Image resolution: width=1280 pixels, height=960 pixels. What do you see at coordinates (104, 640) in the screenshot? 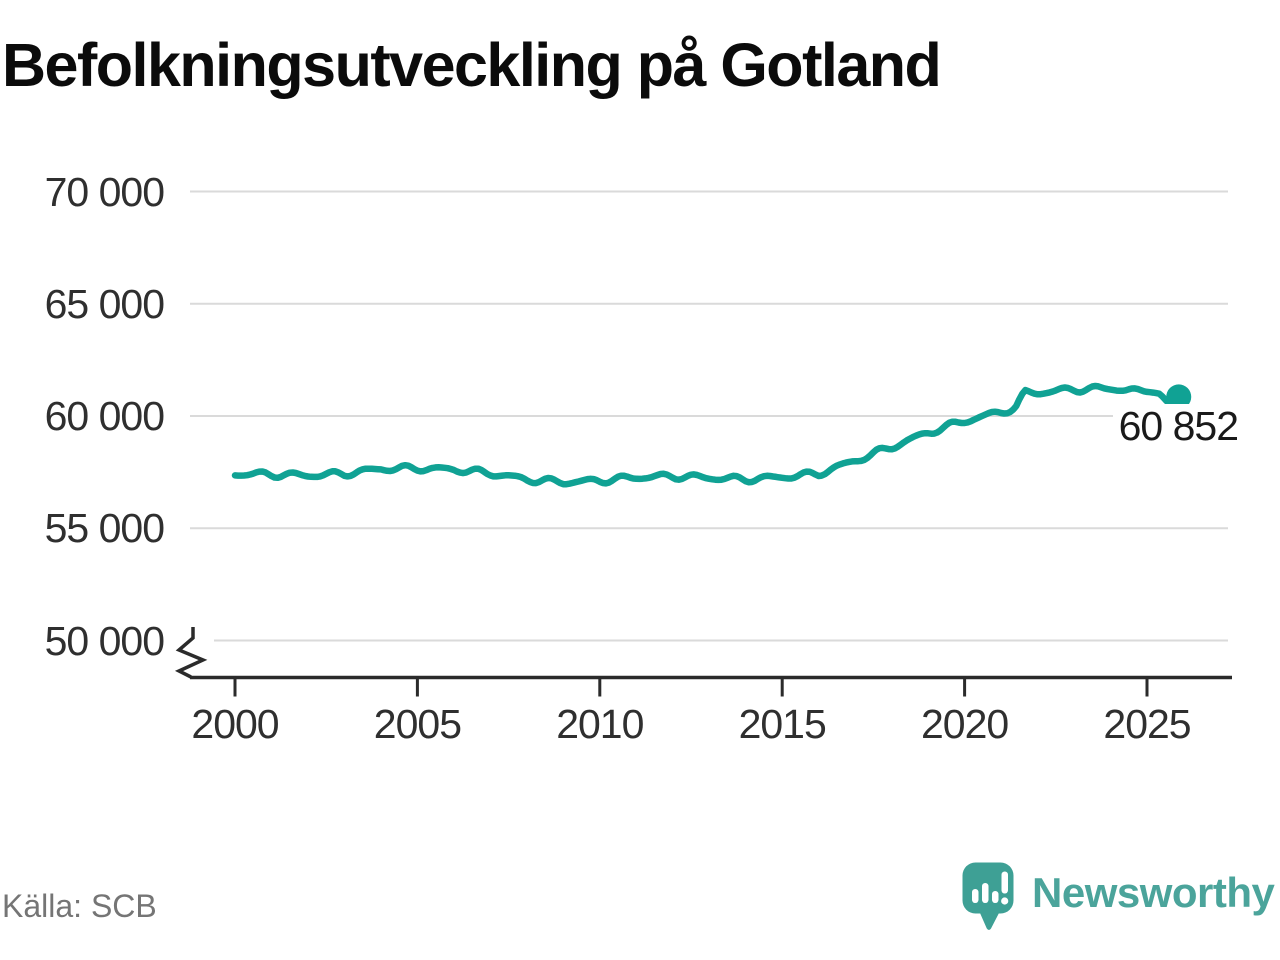
I see `y-axis-tick-label: 50 000` at bounding box center [104, 640].